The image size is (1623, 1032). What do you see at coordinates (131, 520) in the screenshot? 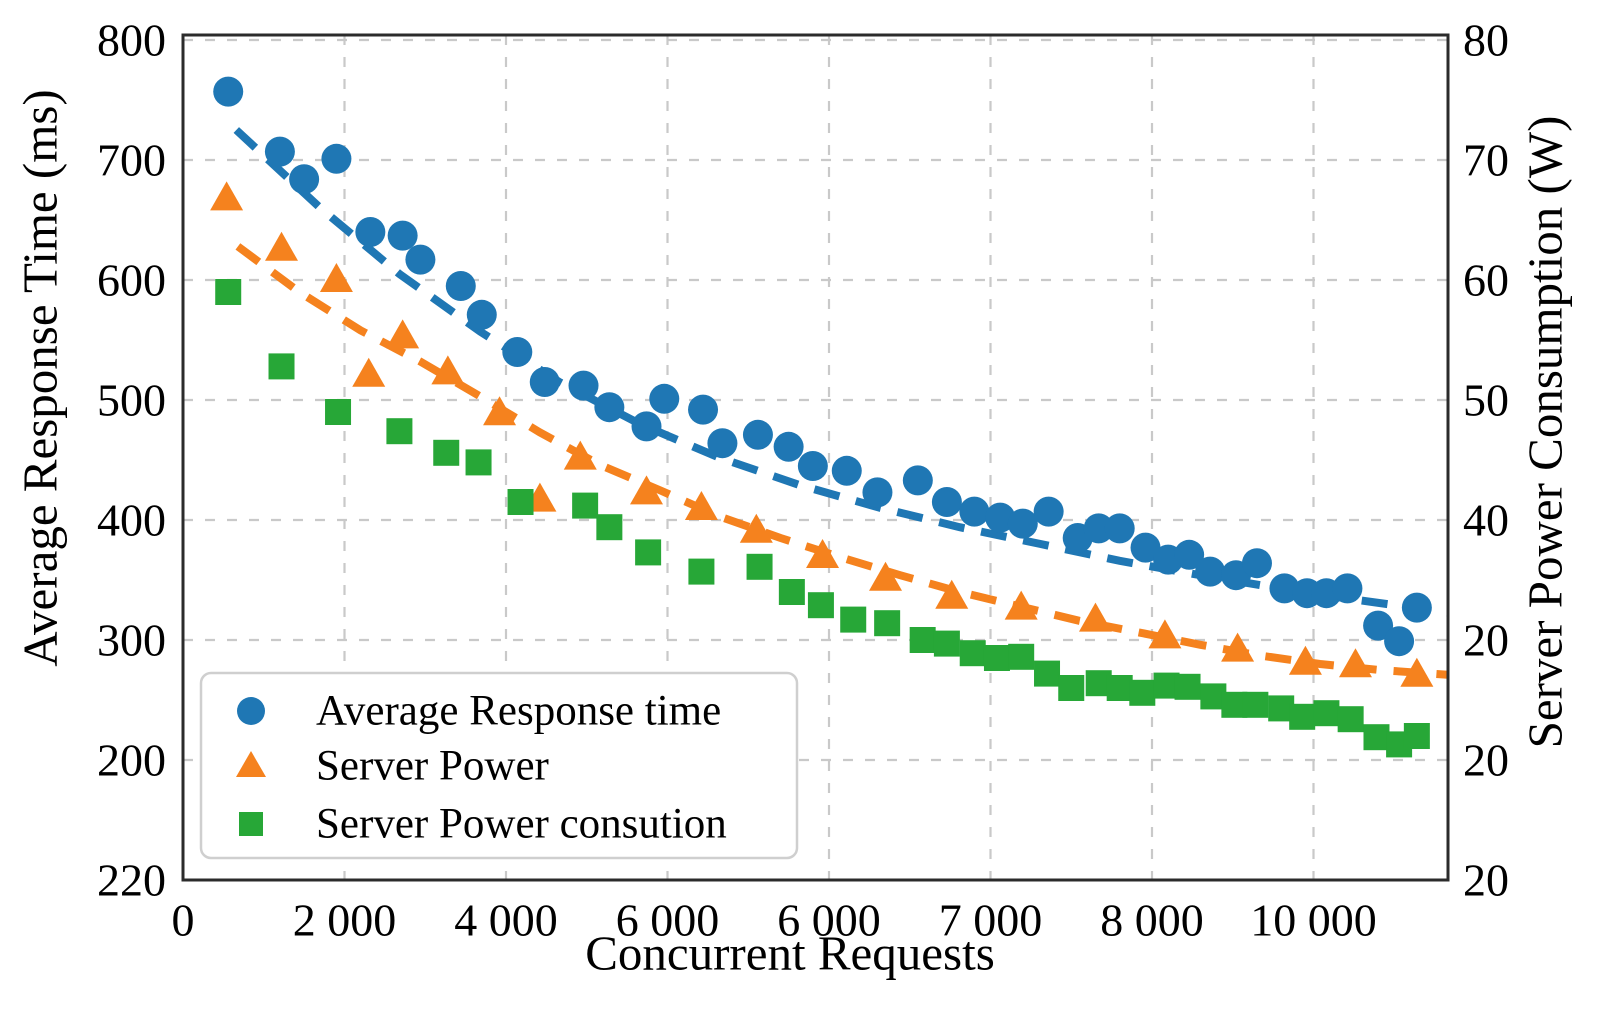
I see `y-left-tick-label: 400` at bounding box center [131, 520].